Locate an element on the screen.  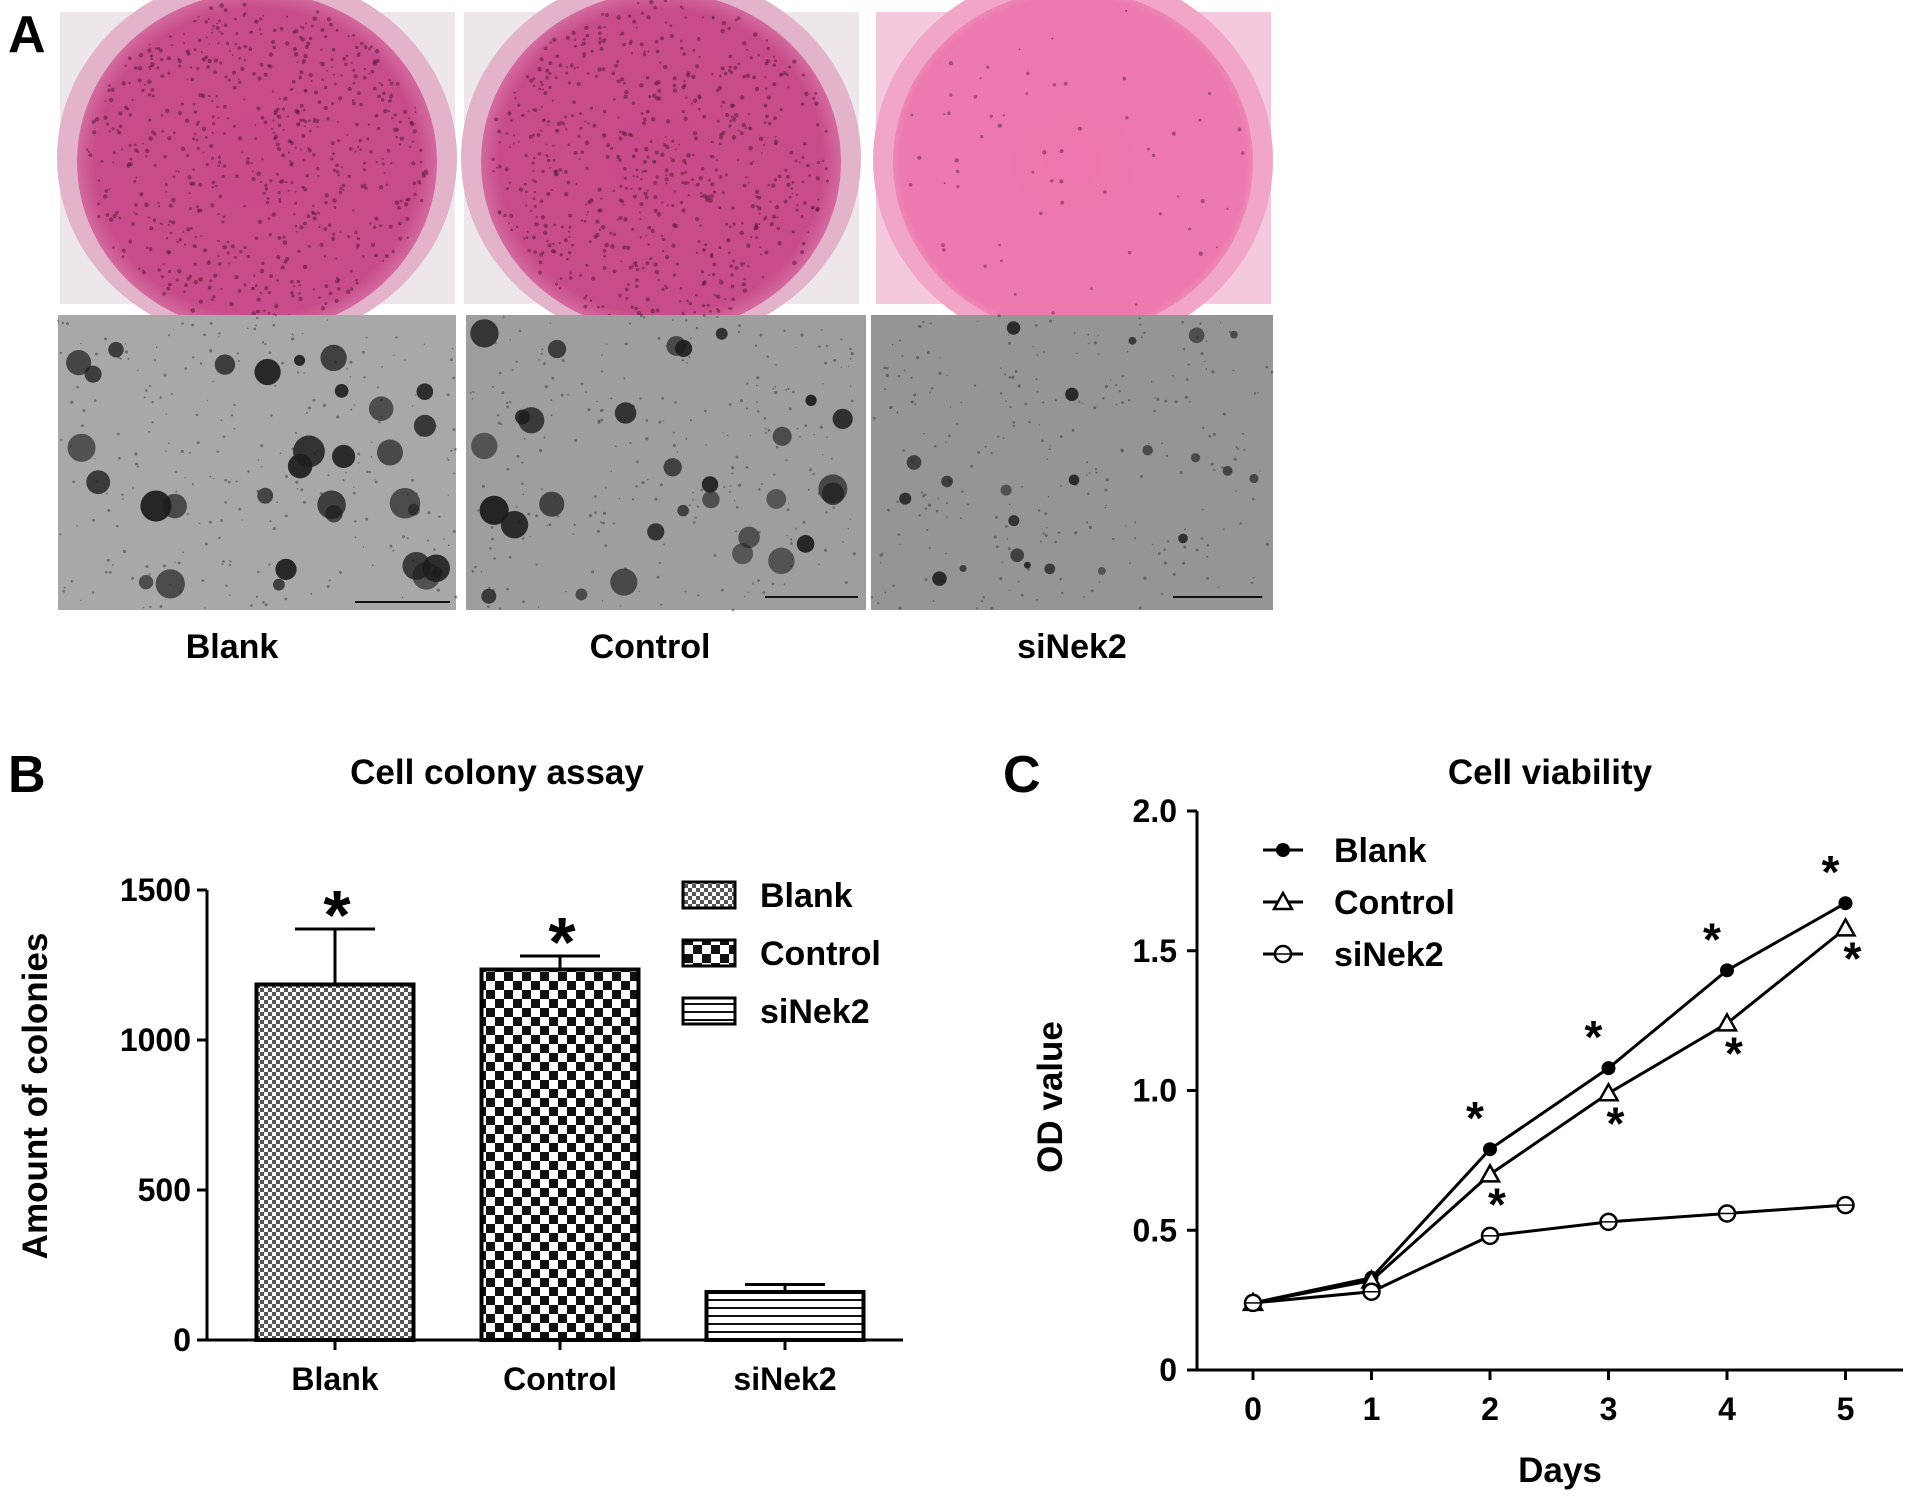
dish-photo-sinek2 is located at coordinates (1073, 175).